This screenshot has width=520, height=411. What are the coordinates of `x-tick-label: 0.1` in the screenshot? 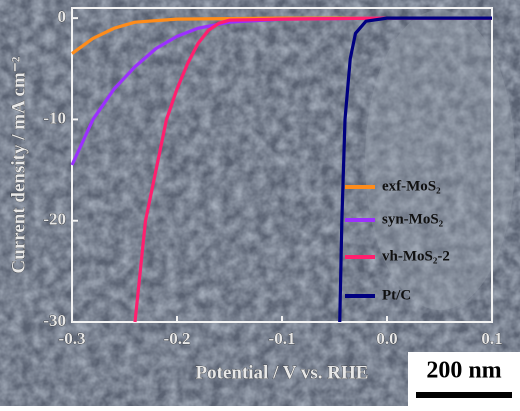 It's located at (491, 338).